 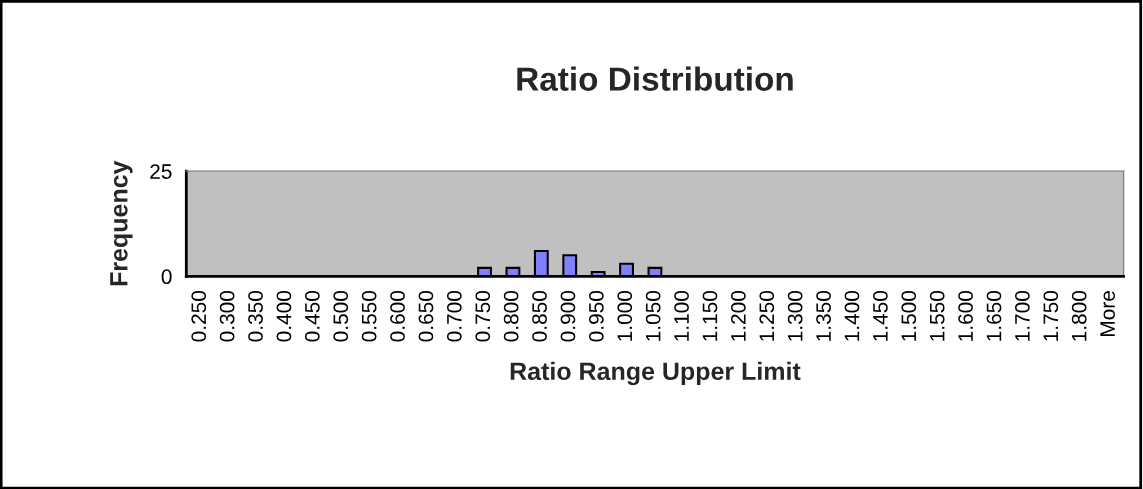 I want to click on x-tick-label: 1.750, so click(x=1051, y=315).